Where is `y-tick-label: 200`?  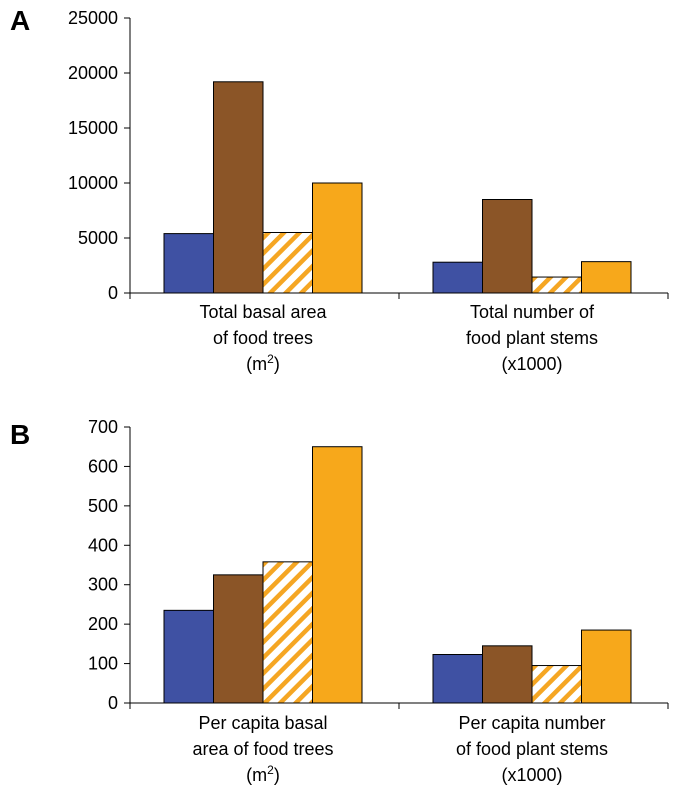 y-tick-label: 200 is located at coordinates (103, 624).